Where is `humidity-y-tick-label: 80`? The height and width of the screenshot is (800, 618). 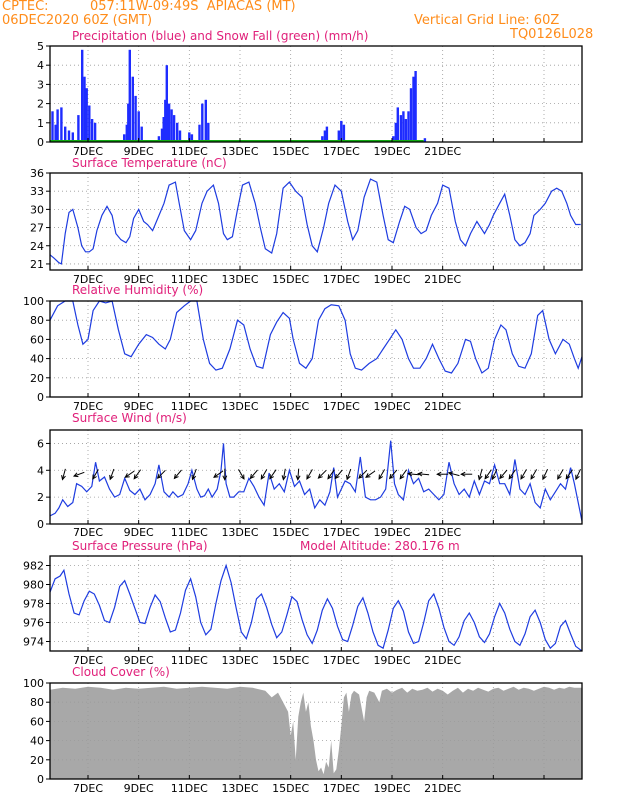
humidity-y-tick-label: 80 is located at coordinates (37, 320).